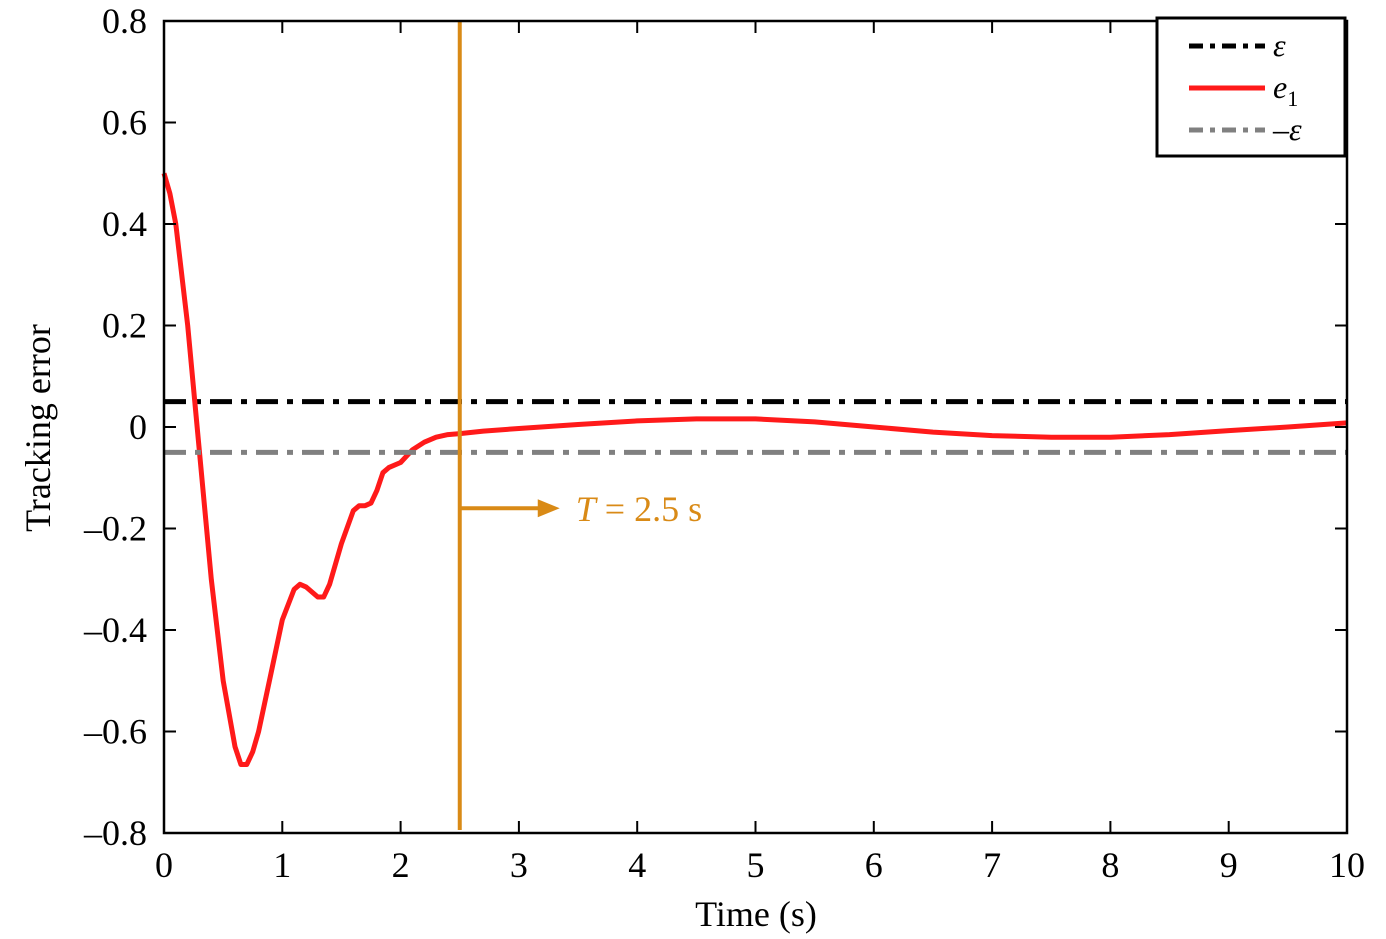 This screenshot has width=1386, height=939. I want to click on legend: ε e1–ε, so click(1251, 87).